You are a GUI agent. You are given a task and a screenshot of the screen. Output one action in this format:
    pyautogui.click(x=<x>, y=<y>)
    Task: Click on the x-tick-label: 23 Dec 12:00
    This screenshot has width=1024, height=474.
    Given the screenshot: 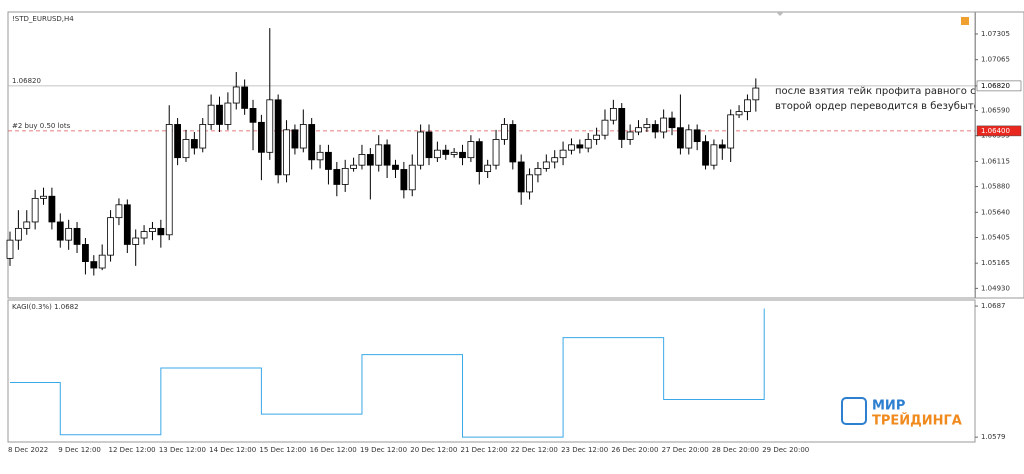 What is the action you would take?
    pyautogui.click(x=584, y=450)
    